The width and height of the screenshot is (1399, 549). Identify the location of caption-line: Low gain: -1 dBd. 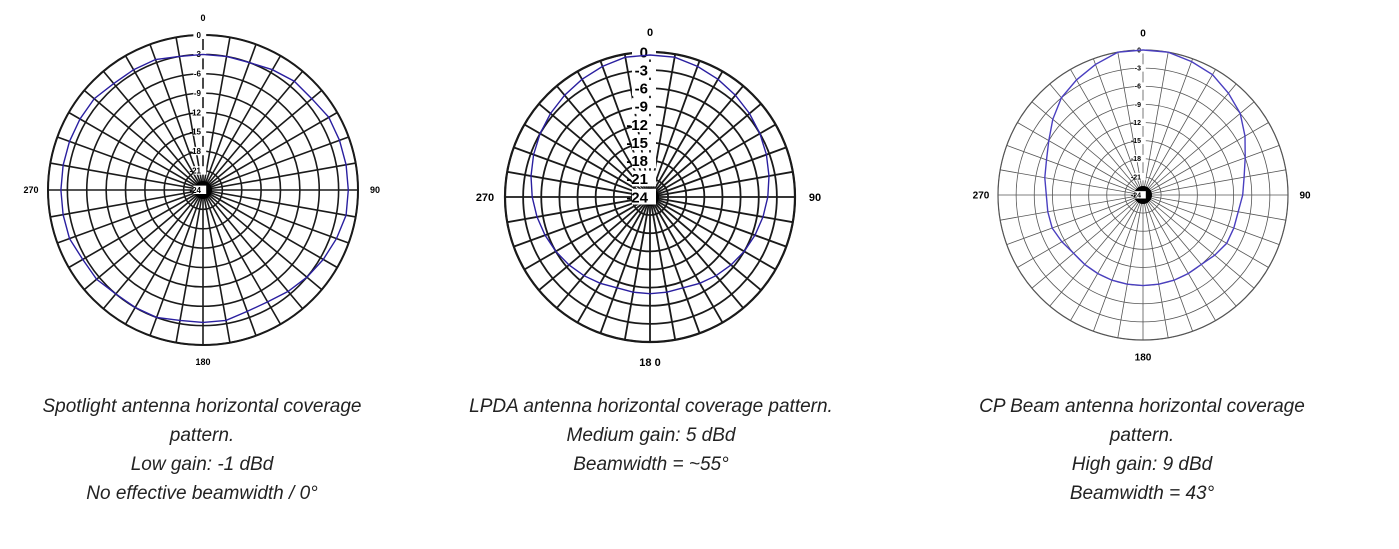
(202, 464).